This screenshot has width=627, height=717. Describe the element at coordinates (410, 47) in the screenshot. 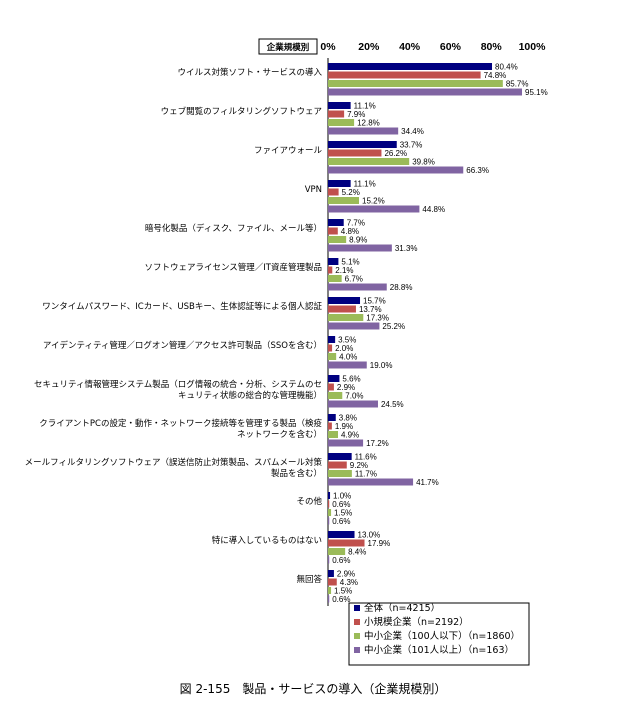

I see `x-tick-label: 40%` at that location.